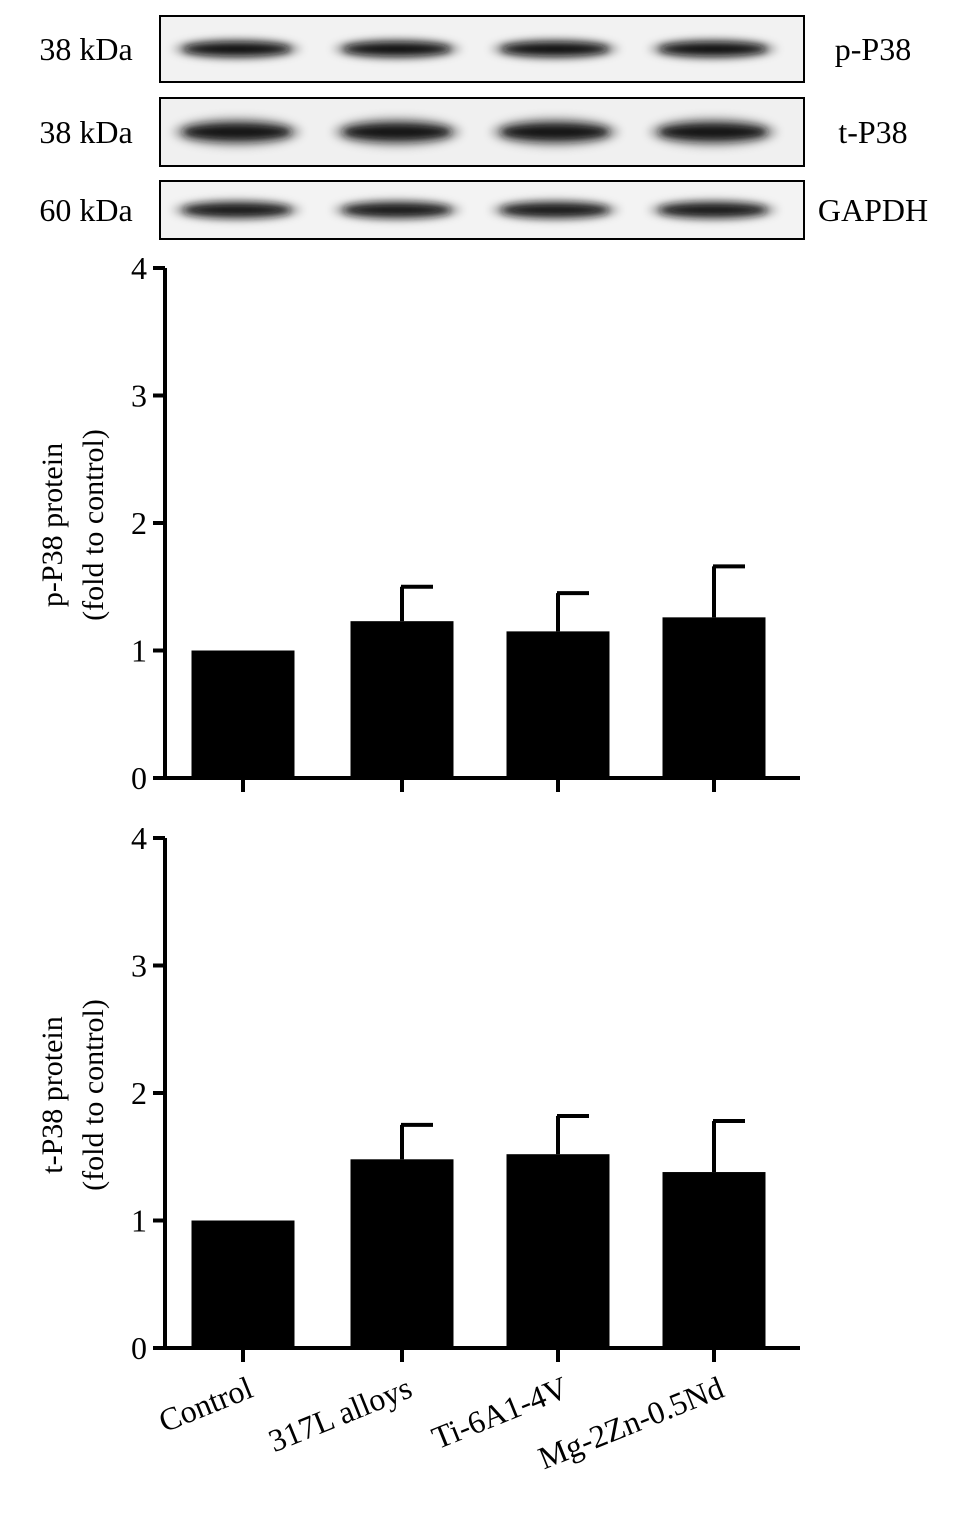  I want to click on protein-label: t-P38, so click(872, 132).